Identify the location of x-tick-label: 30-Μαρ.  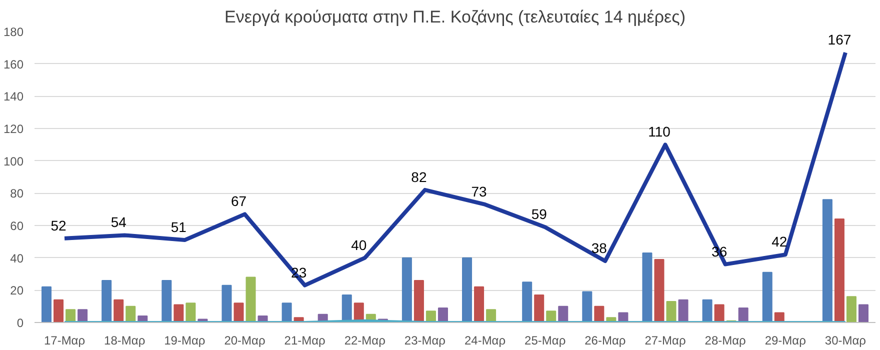
(845, 341).